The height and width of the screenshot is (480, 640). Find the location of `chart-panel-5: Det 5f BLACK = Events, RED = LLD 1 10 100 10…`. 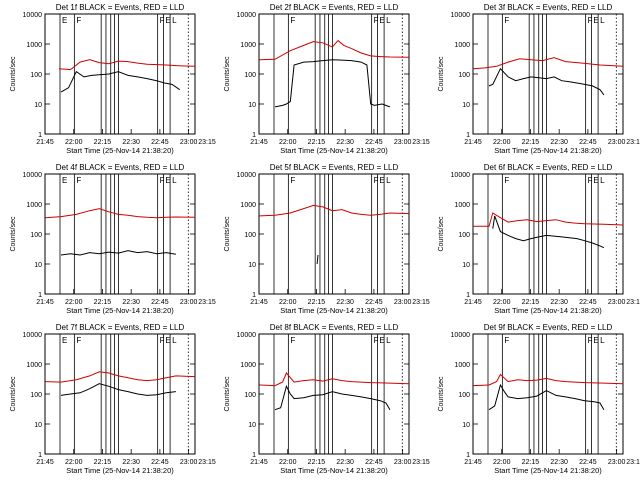

chart-panel-5: Det 5f BLACK = Events, RED = LLD 1 10 100 10… is located at coordinates (327, 239).